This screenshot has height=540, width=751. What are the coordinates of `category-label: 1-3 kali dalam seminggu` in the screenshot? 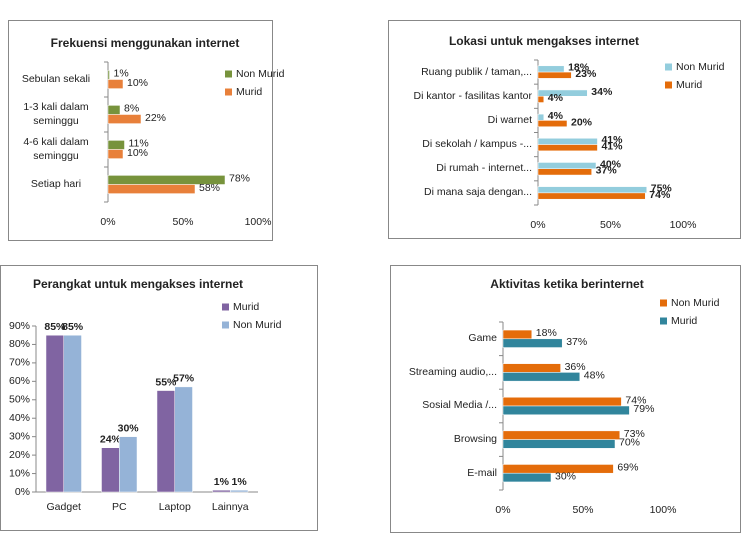 It's located at (56, 114).